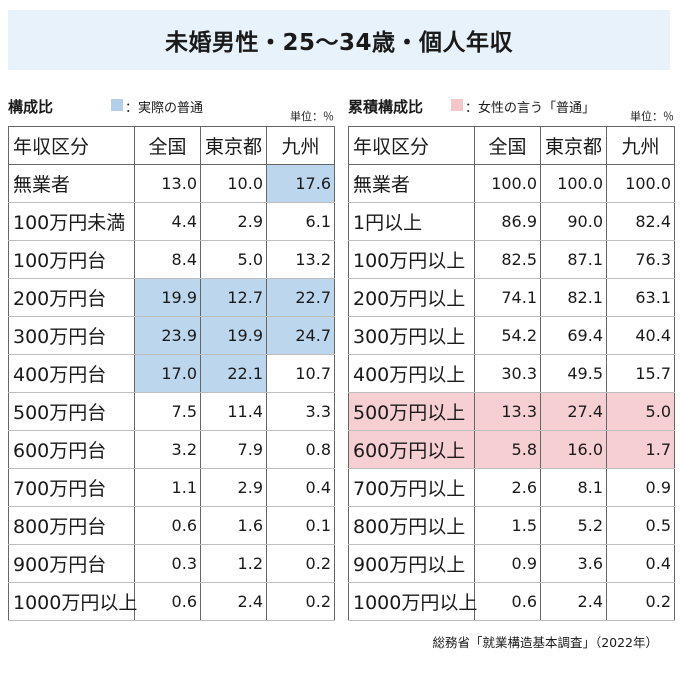  Describe the element at coordinates (573, 525) in the screenshot. I see `table-cell: 5.2` at that location.